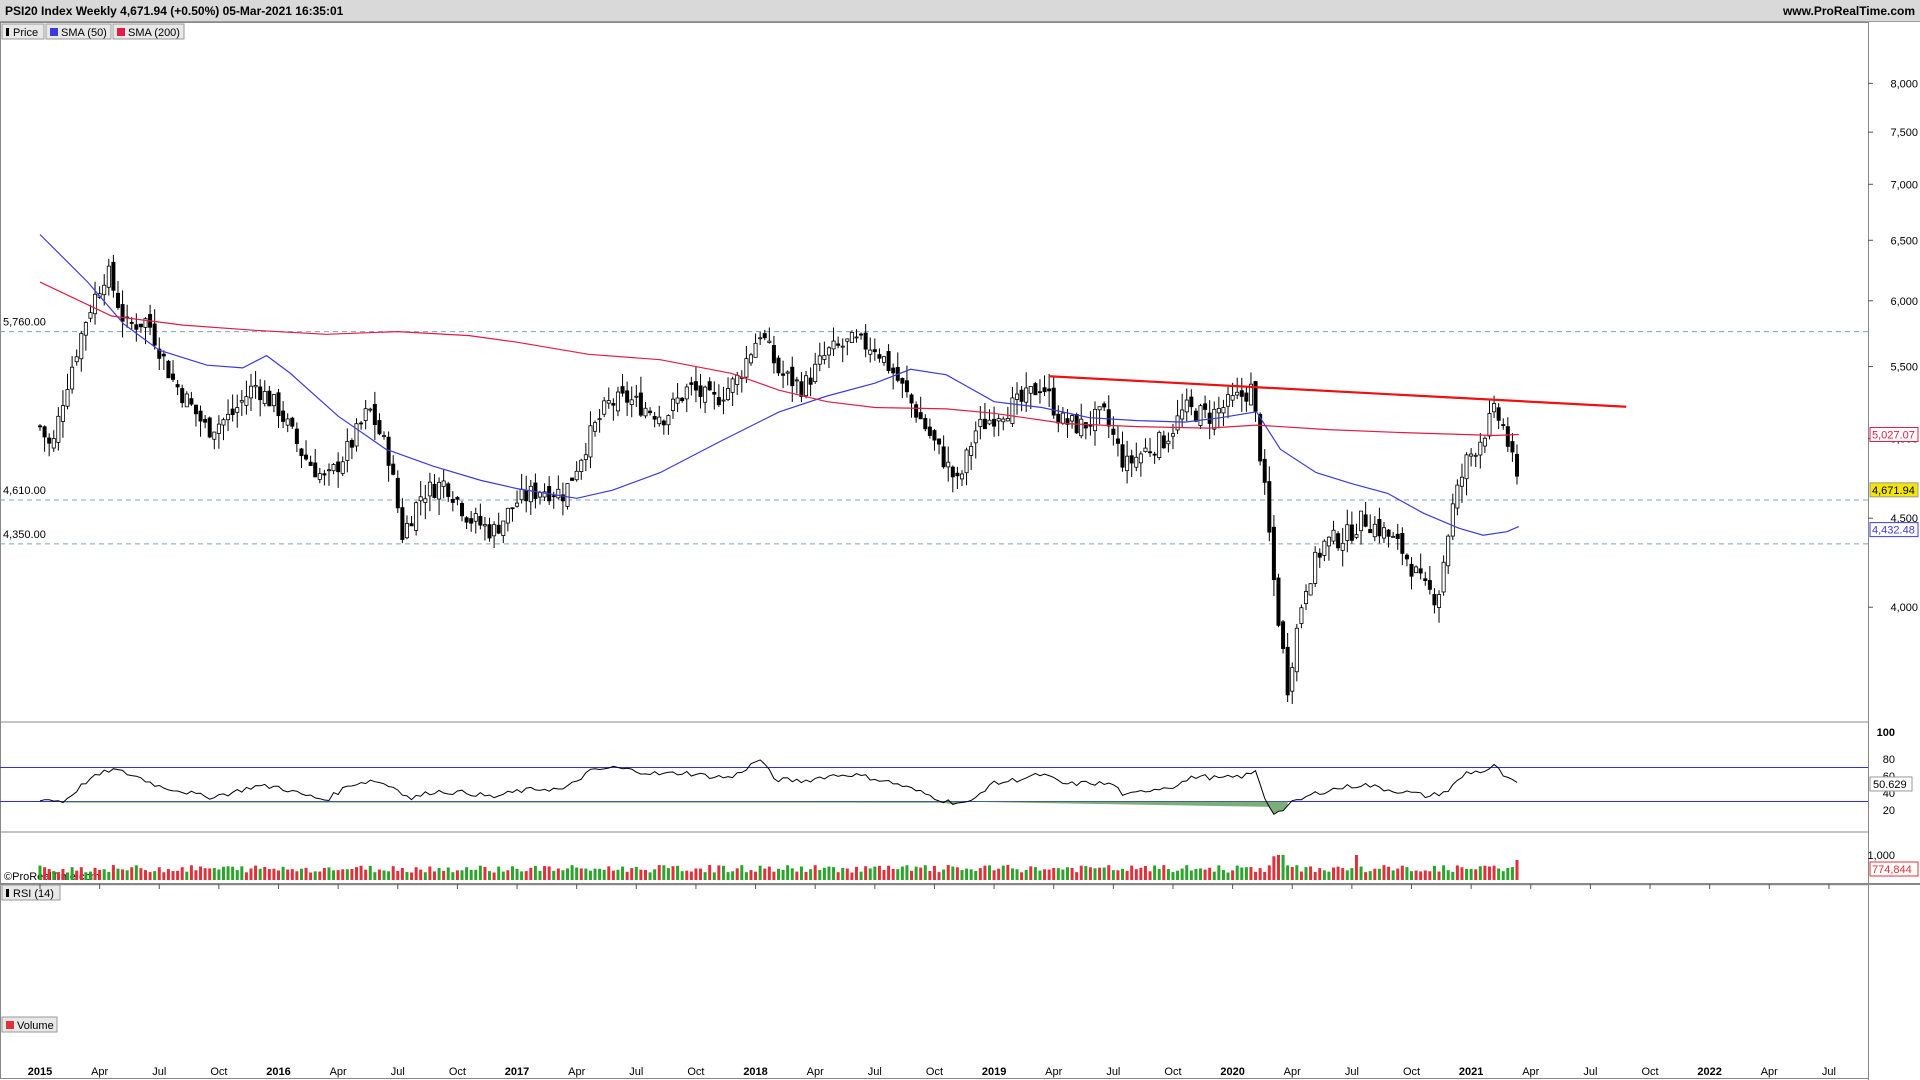 This screenshot has height=1080, width=1920. What do you see at coordinates (1893, 435) in the screenshot?
I see `sma200-value-tag: 5,027.07` at bounding box center [1893, 435].